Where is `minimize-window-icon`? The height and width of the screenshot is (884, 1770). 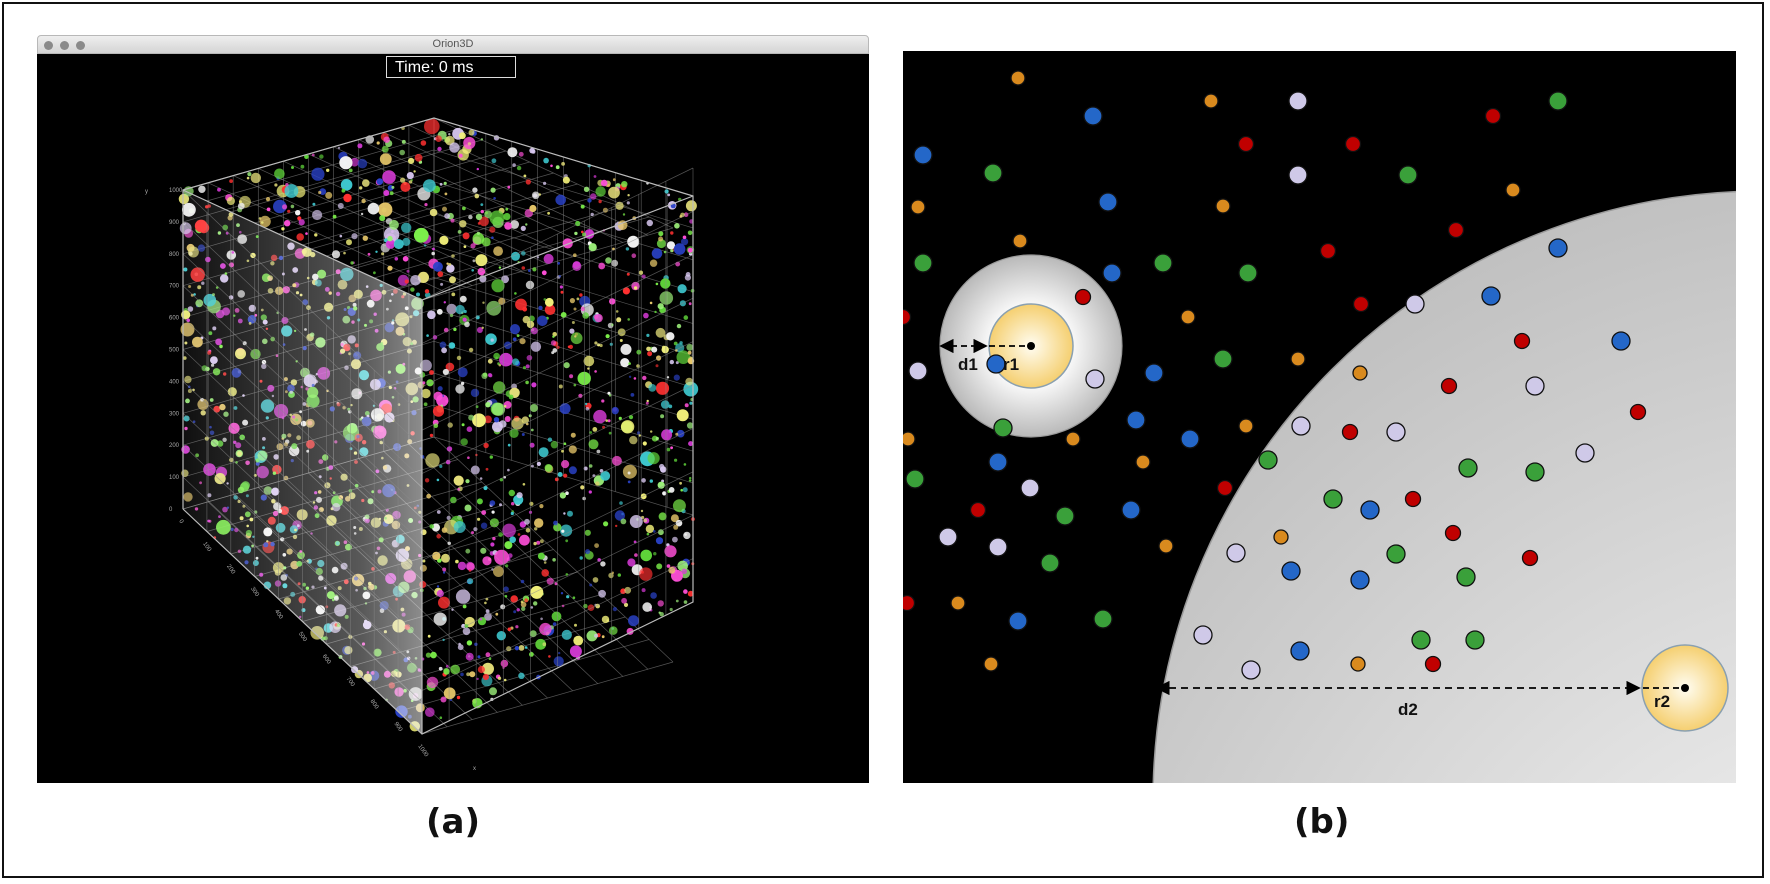 minimize-window-icon is located at coordinates (64, 45).